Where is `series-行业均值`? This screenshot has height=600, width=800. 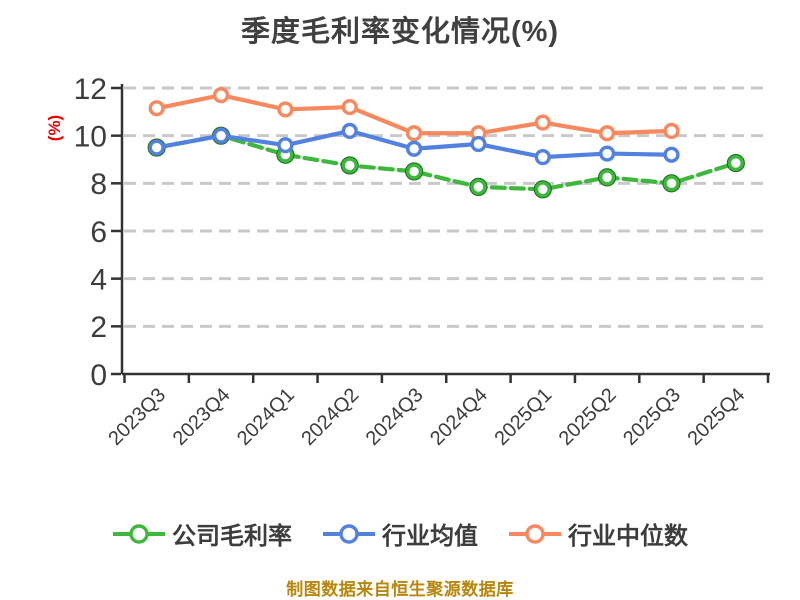
series-行业均值 is located at coordinates (414, 144).